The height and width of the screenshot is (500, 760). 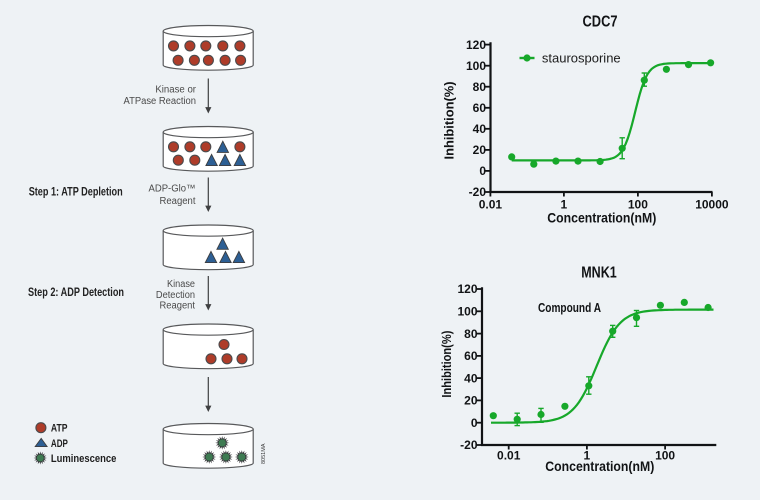 I want to click on svg-text: Step 1: ATP Depletion, so click(x=76, y=192).